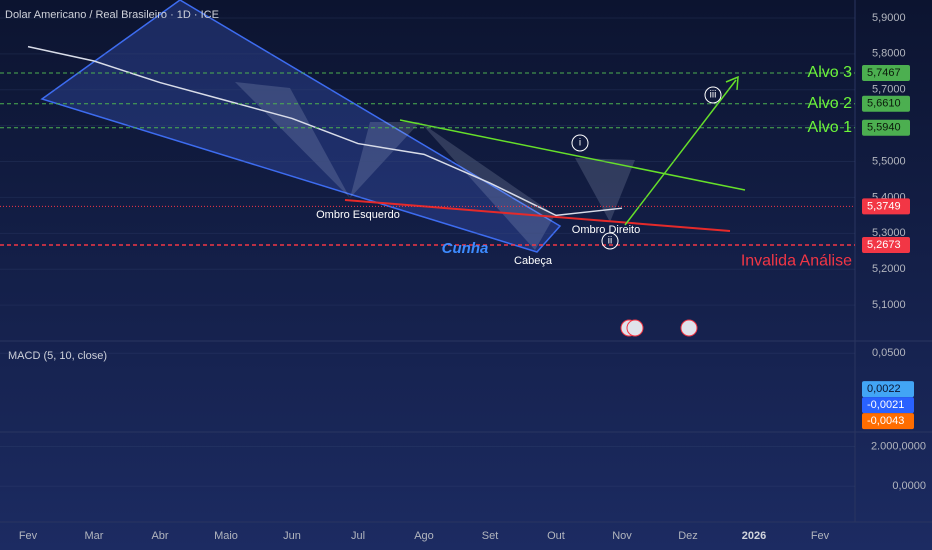  I want to click on price-badge-label: 5,3749, so click(884, 206).